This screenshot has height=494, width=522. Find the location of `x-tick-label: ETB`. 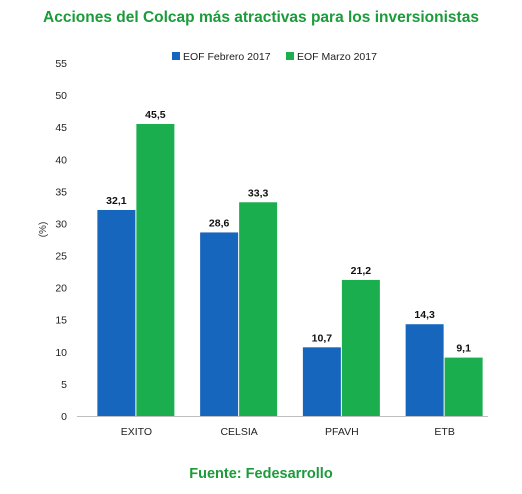

x-tick-label: ETB is located at coordinates (444, 432).